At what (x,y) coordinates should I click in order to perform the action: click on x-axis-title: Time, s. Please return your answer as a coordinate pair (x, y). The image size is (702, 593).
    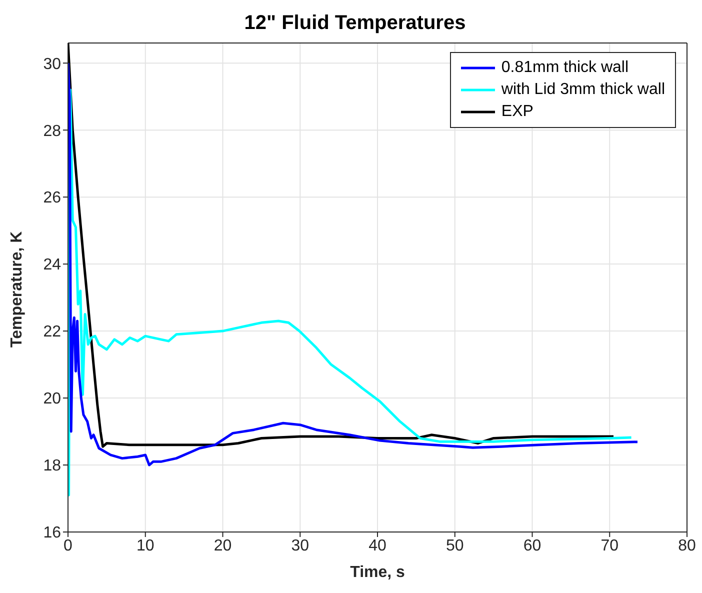
    Looking at the image, I should click on (378, 572).